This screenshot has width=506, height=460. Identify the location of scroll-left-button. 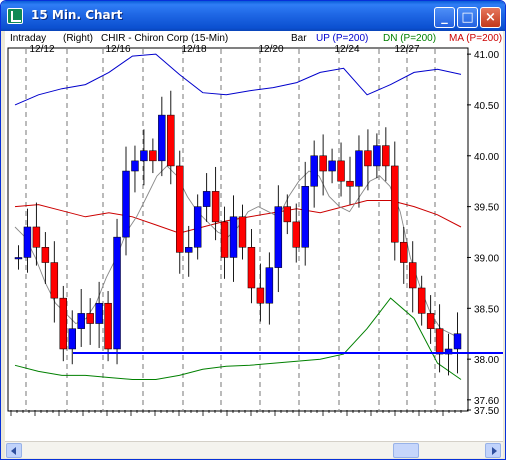
(14, 450).